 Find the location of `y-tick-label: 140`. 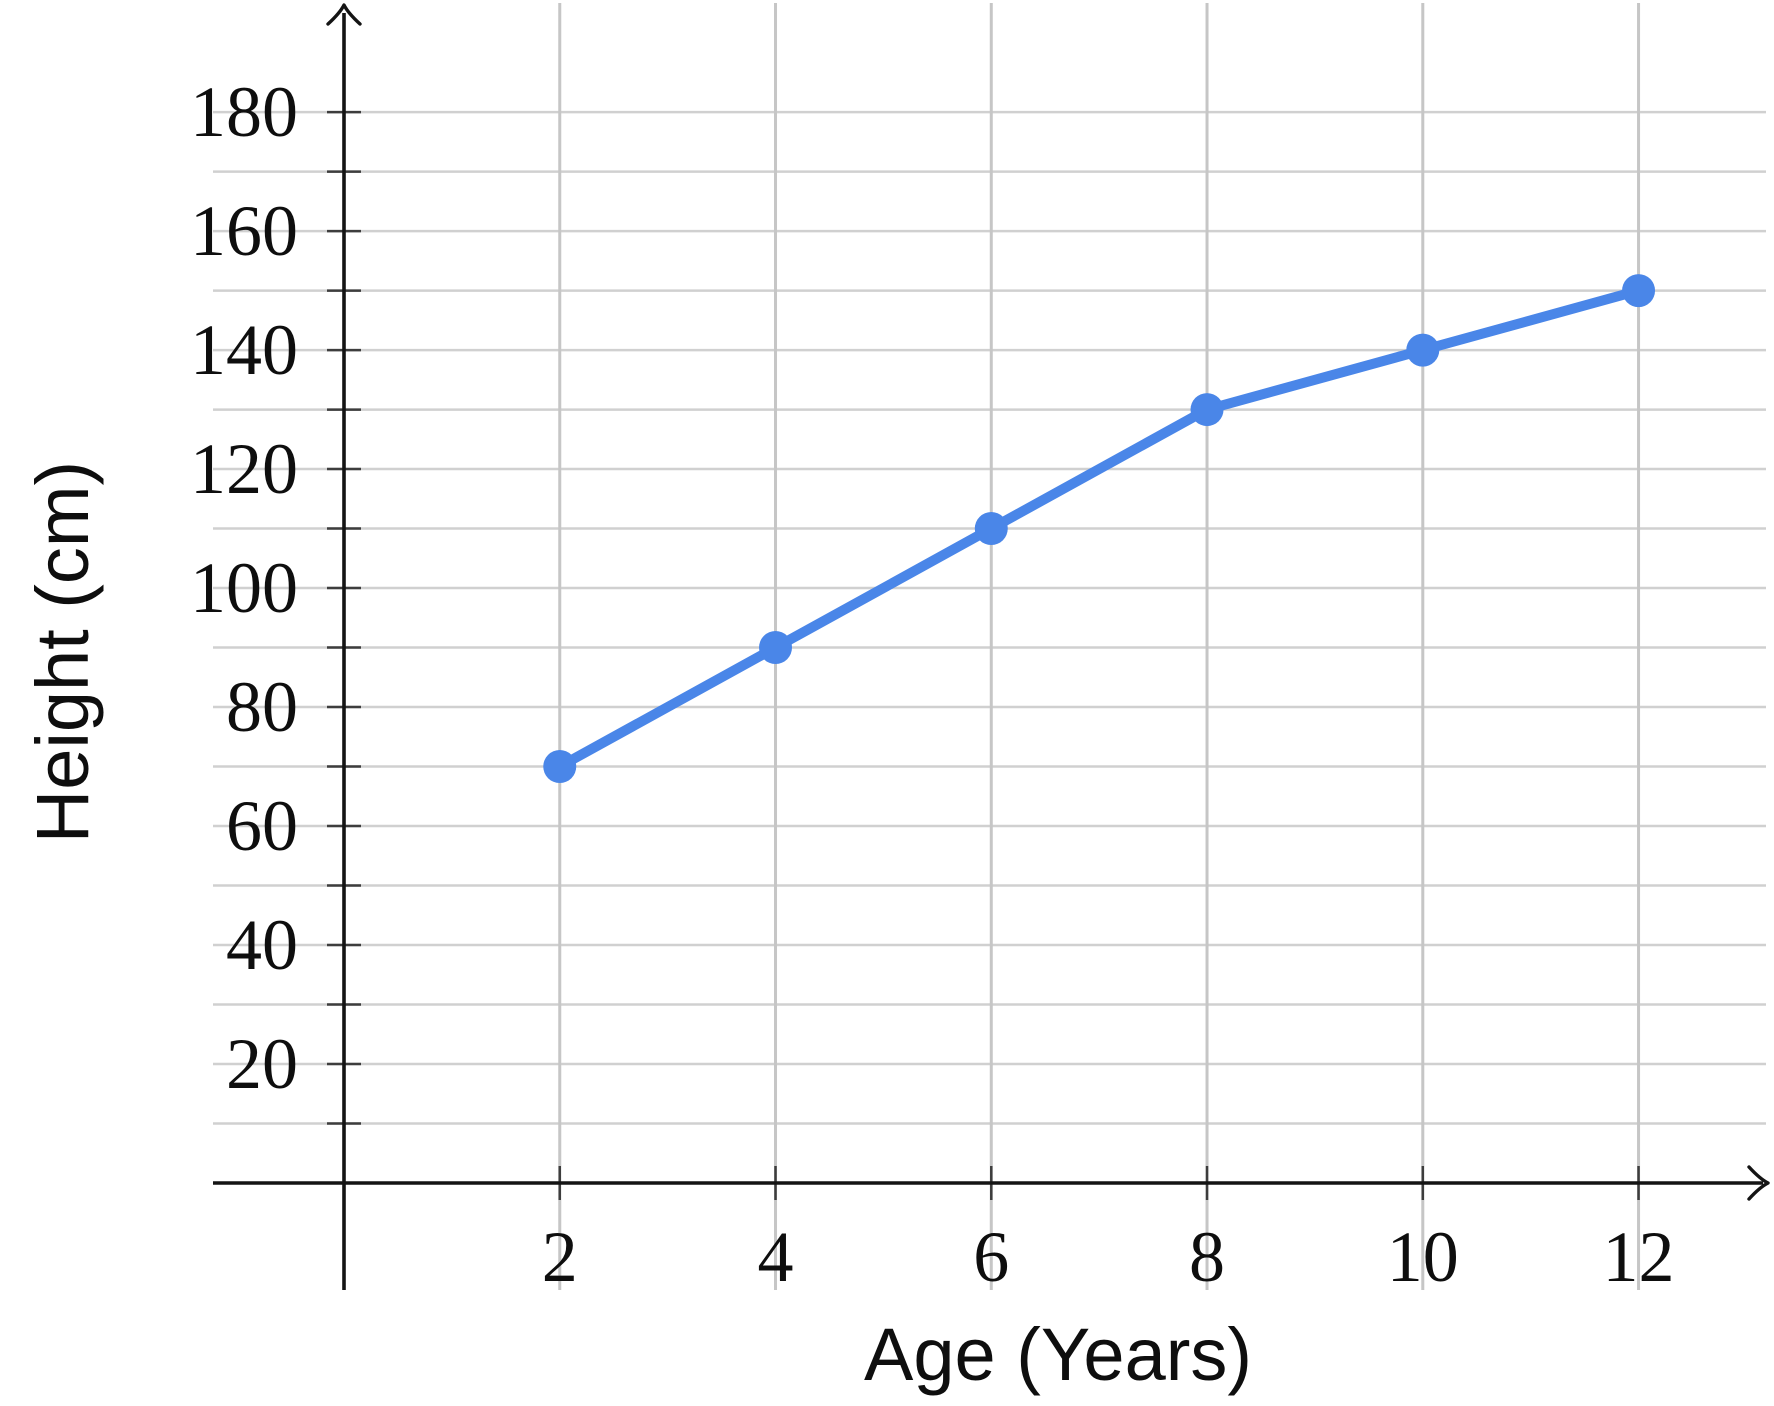

y-tick-label: 140 is located at coordinates (244, 350).